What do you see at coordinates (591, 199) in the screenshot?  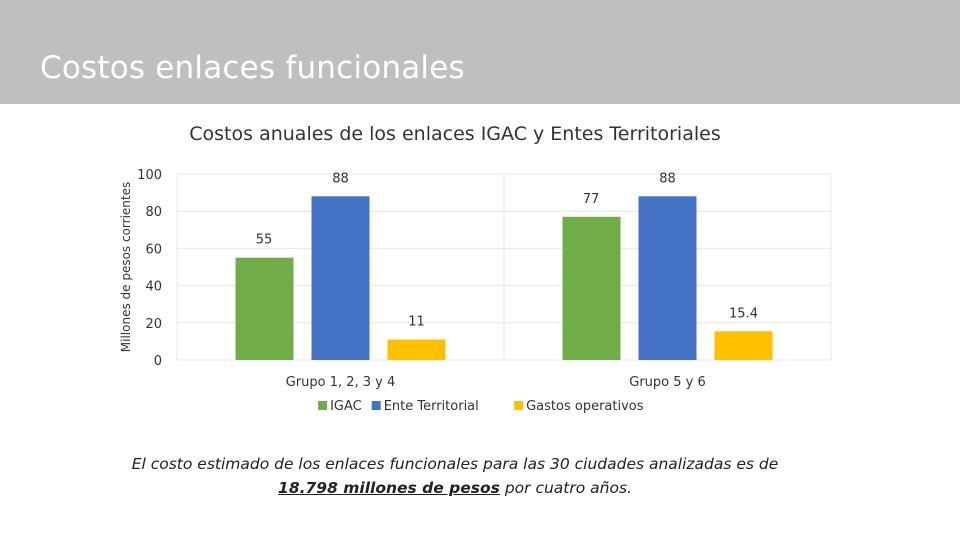 I see `data-label: 77` at bounding box center [591, 199].